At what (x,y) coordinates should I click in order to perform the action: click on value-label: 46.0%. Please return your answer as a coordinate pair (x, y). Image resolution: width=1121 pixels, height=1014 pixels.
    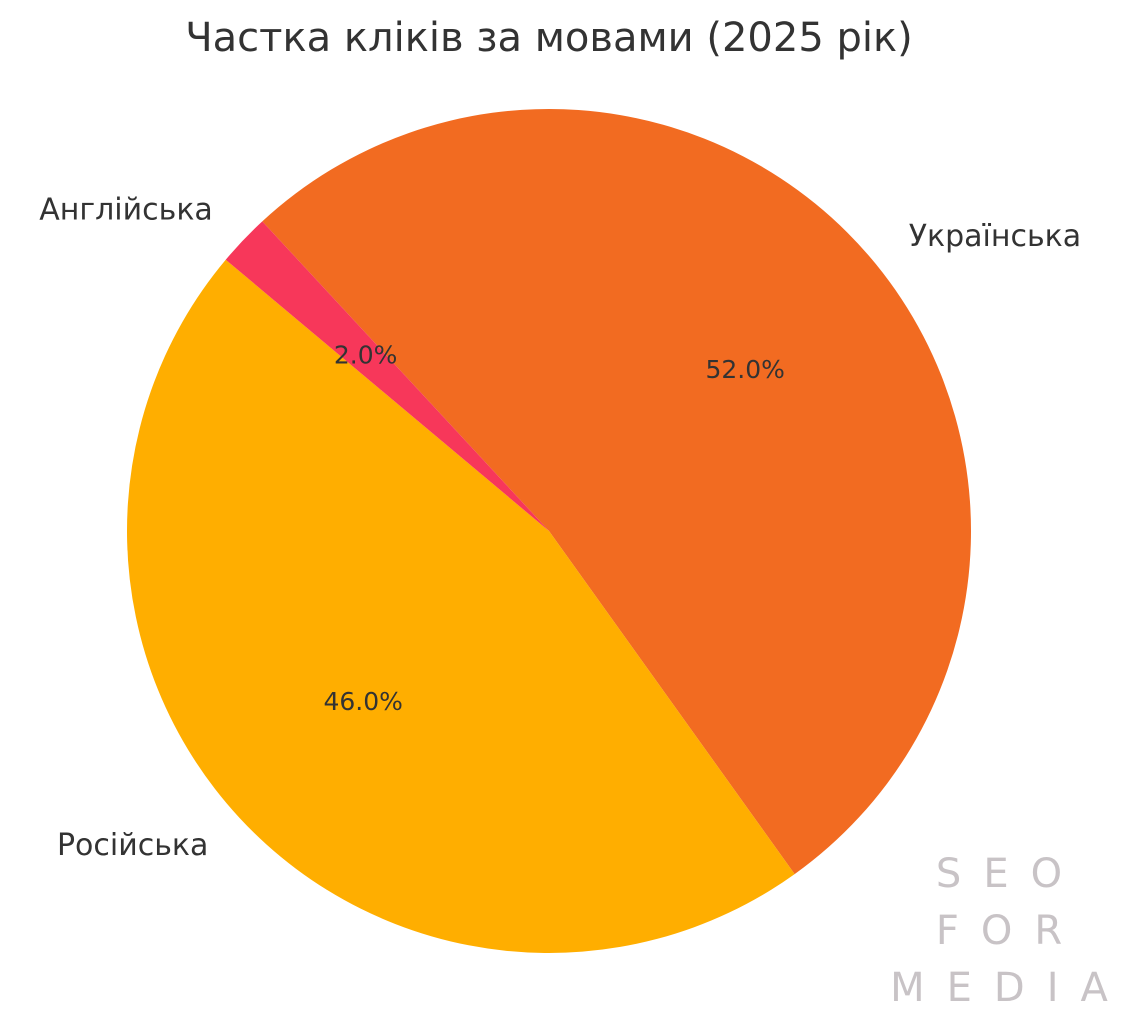
    Looking at the image, I should click on (363, 701).